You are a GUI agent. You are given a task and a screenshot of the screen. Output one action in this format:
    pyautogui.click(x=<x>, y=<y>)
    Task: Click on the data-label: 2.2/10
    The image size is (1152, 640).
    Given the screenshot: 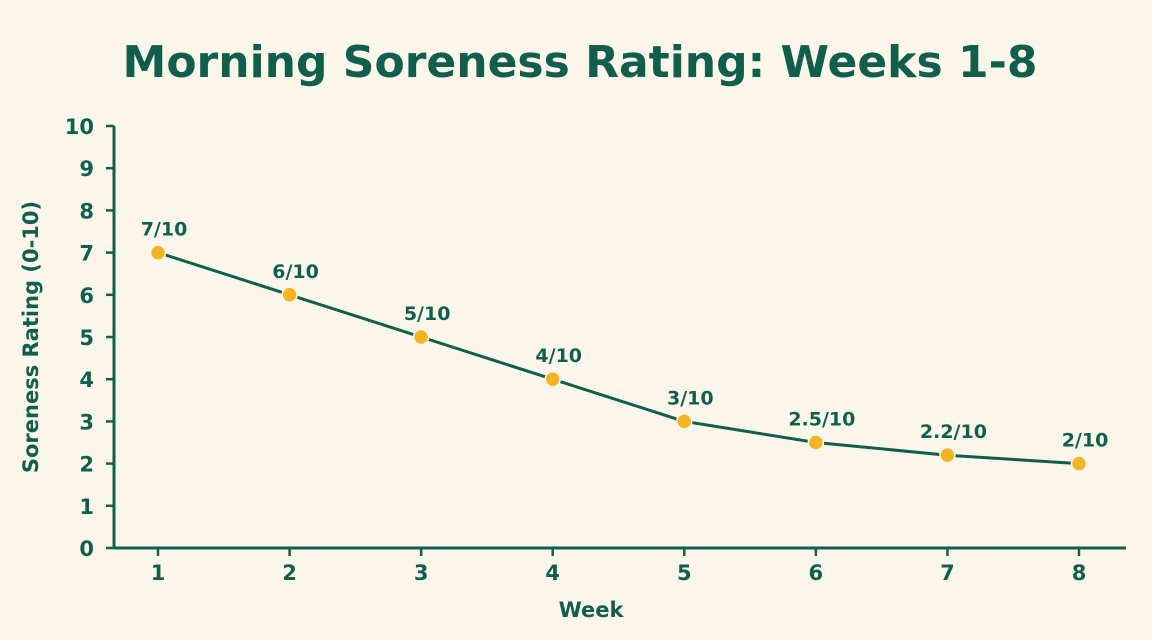 What is the action you would take?
    pyautogui.click(x=953, y=432)
    